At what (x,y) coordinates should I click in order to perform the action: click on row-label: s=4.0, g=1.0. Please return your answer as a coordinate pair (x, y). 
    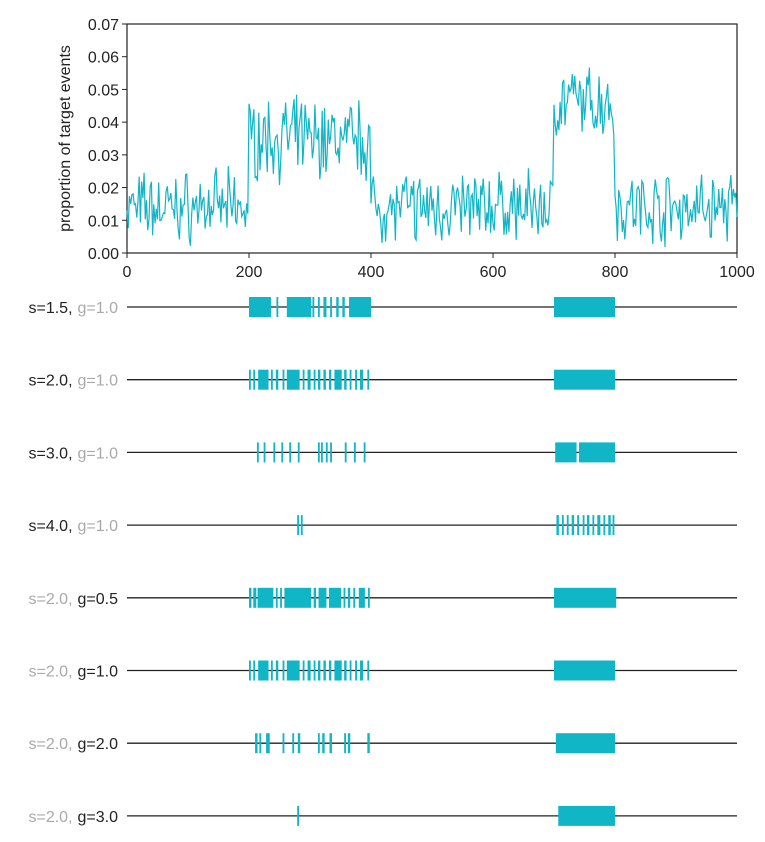
    Looking at the image, I should click on (73, 526).